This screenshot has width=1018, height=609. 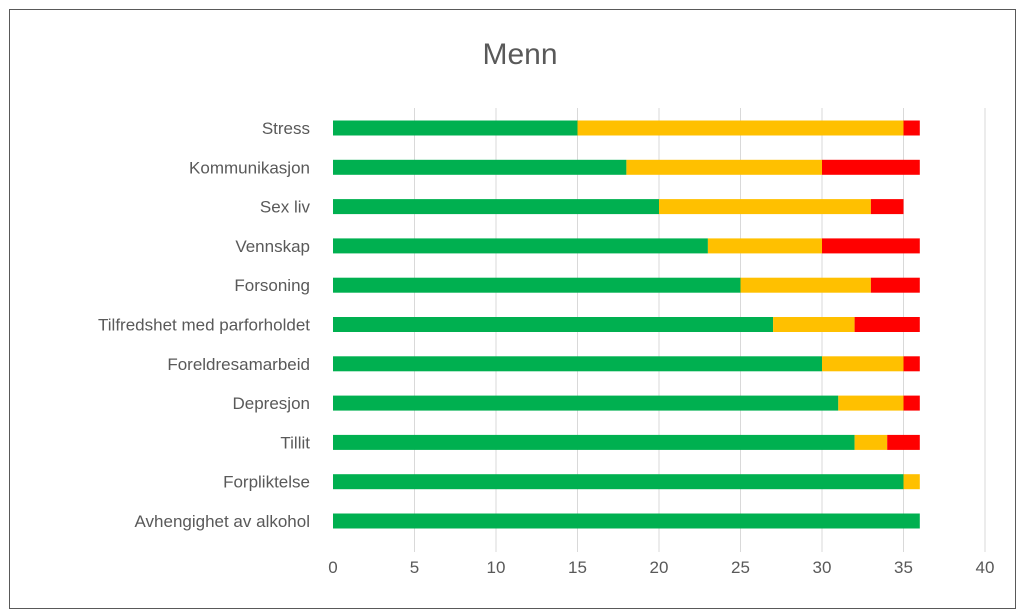 I want to click on category-label: Kommunikasjon, so click(x=249, y=167).